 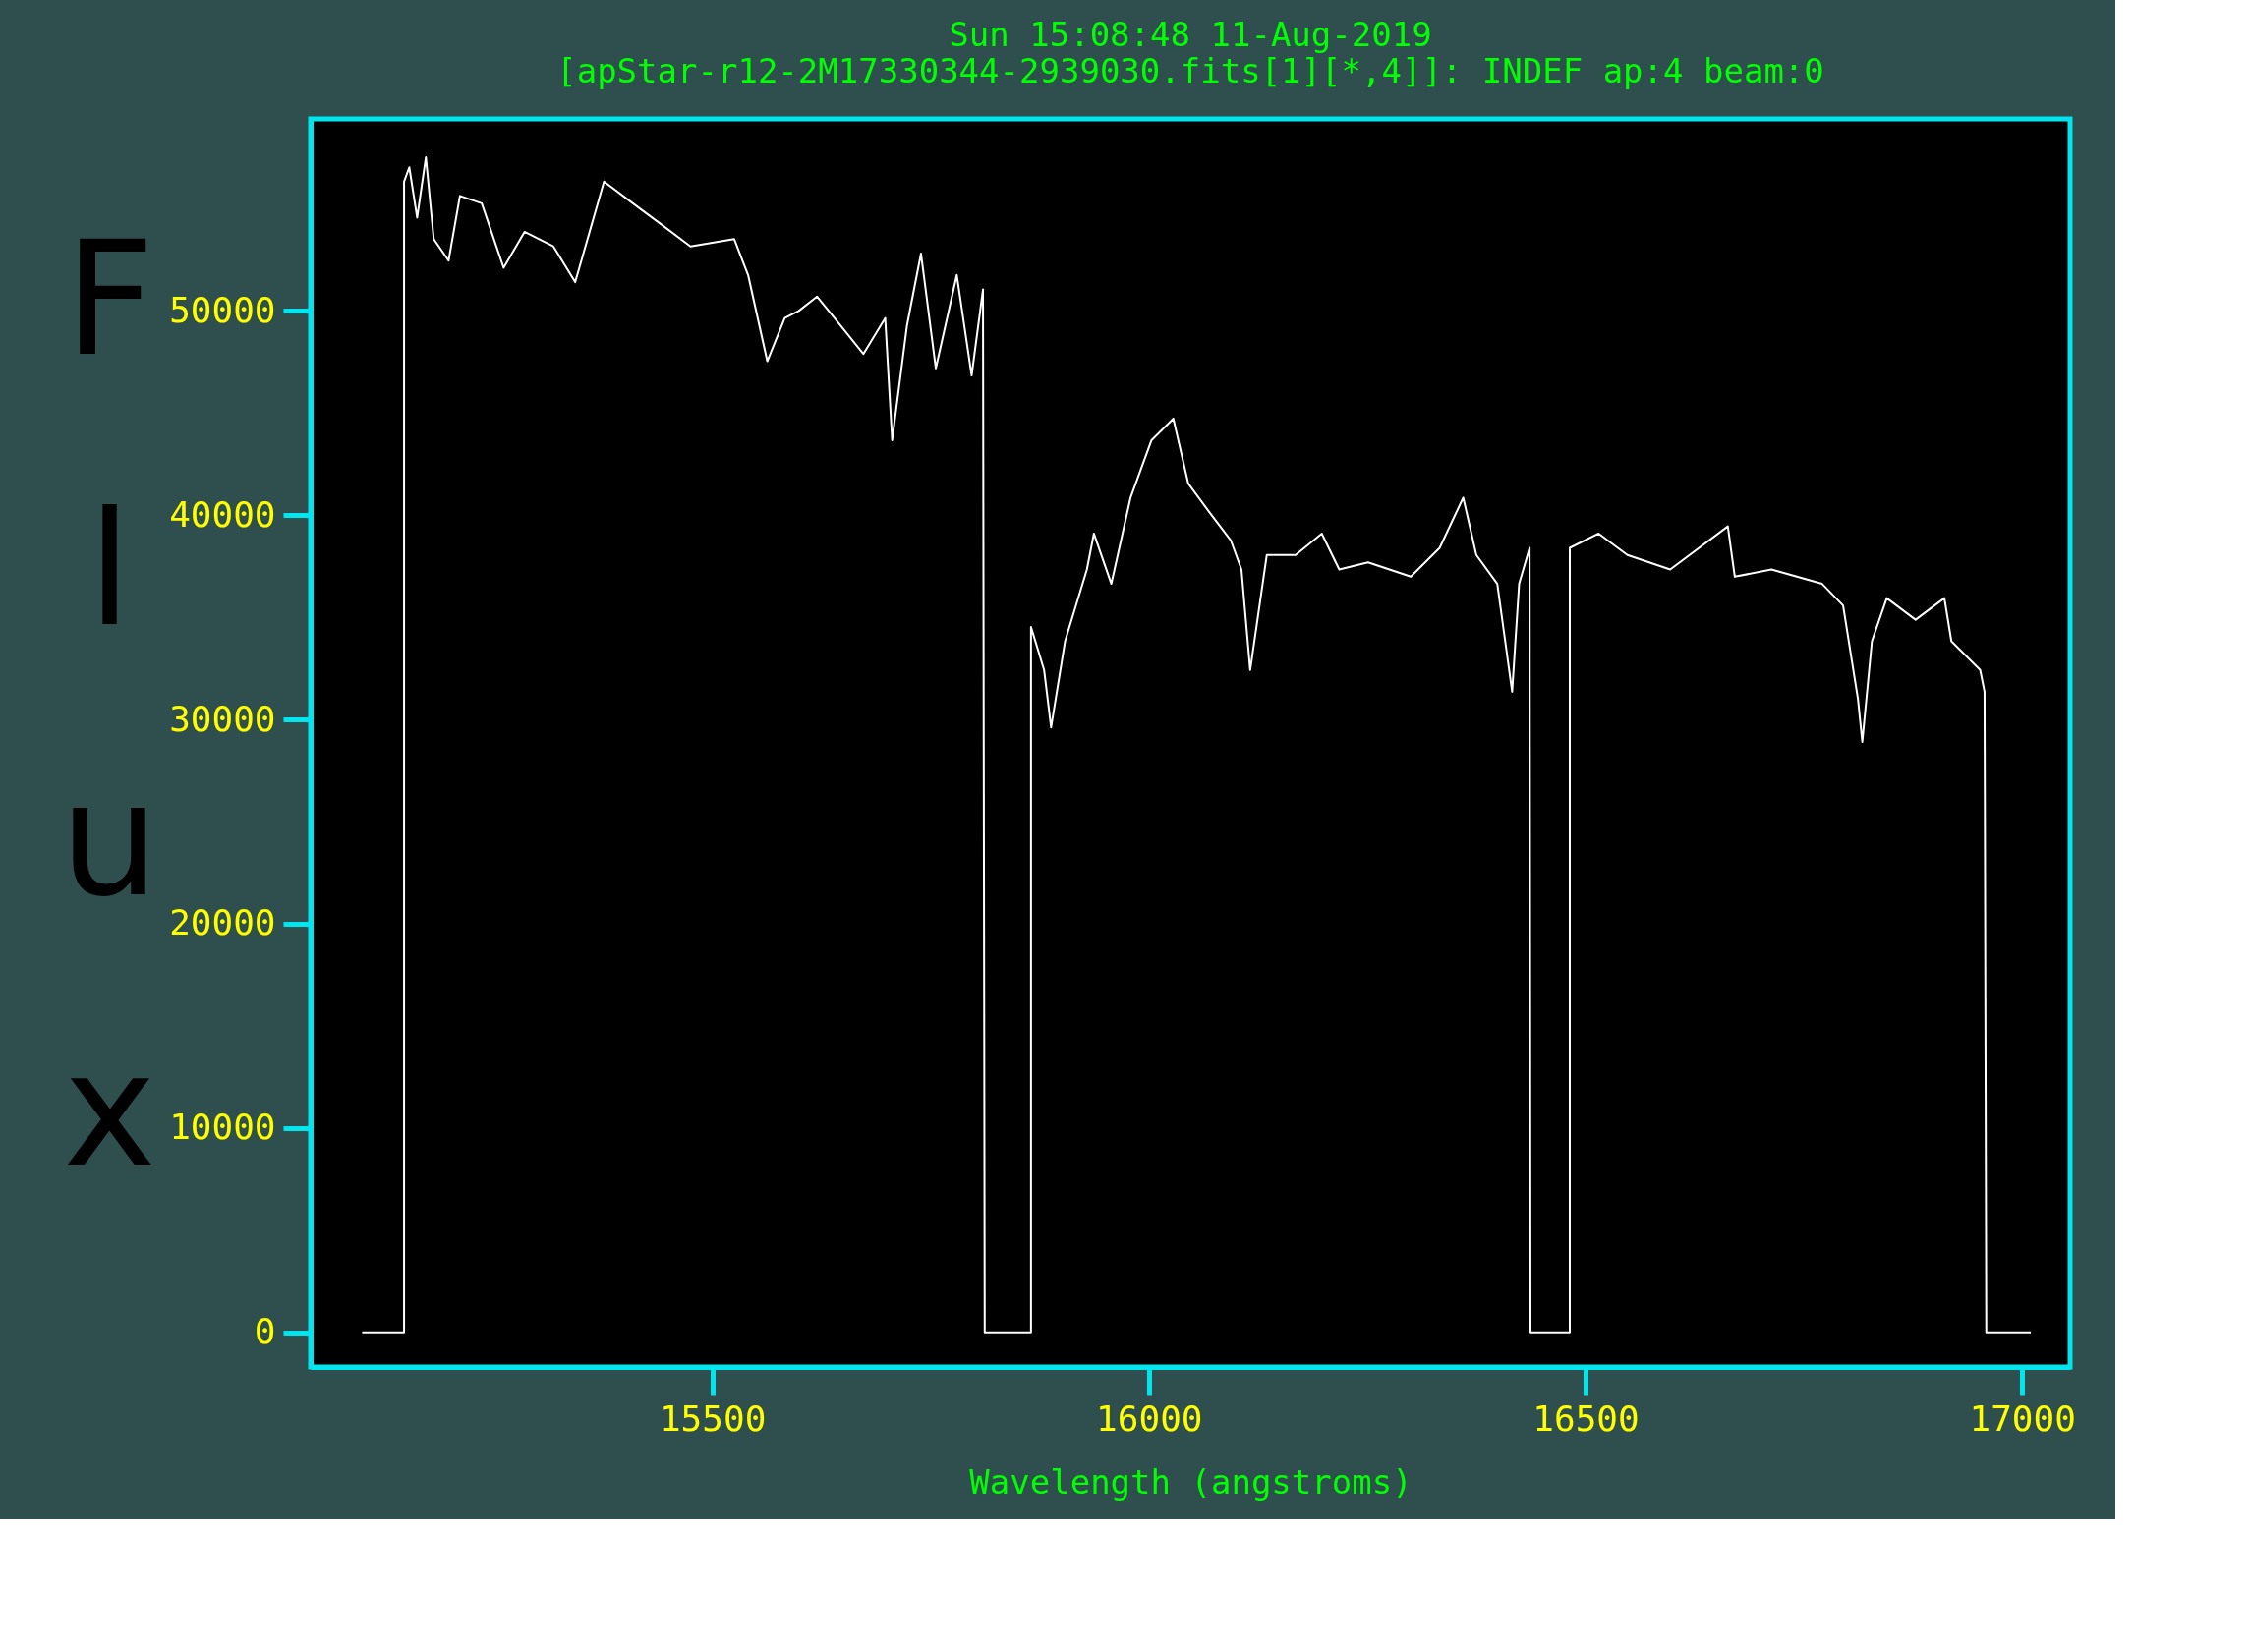 What do you see at coordinates (223, 1128) in the screenshot?
I see `y-tick-label: 10000` at bounding box center [223, 1128].